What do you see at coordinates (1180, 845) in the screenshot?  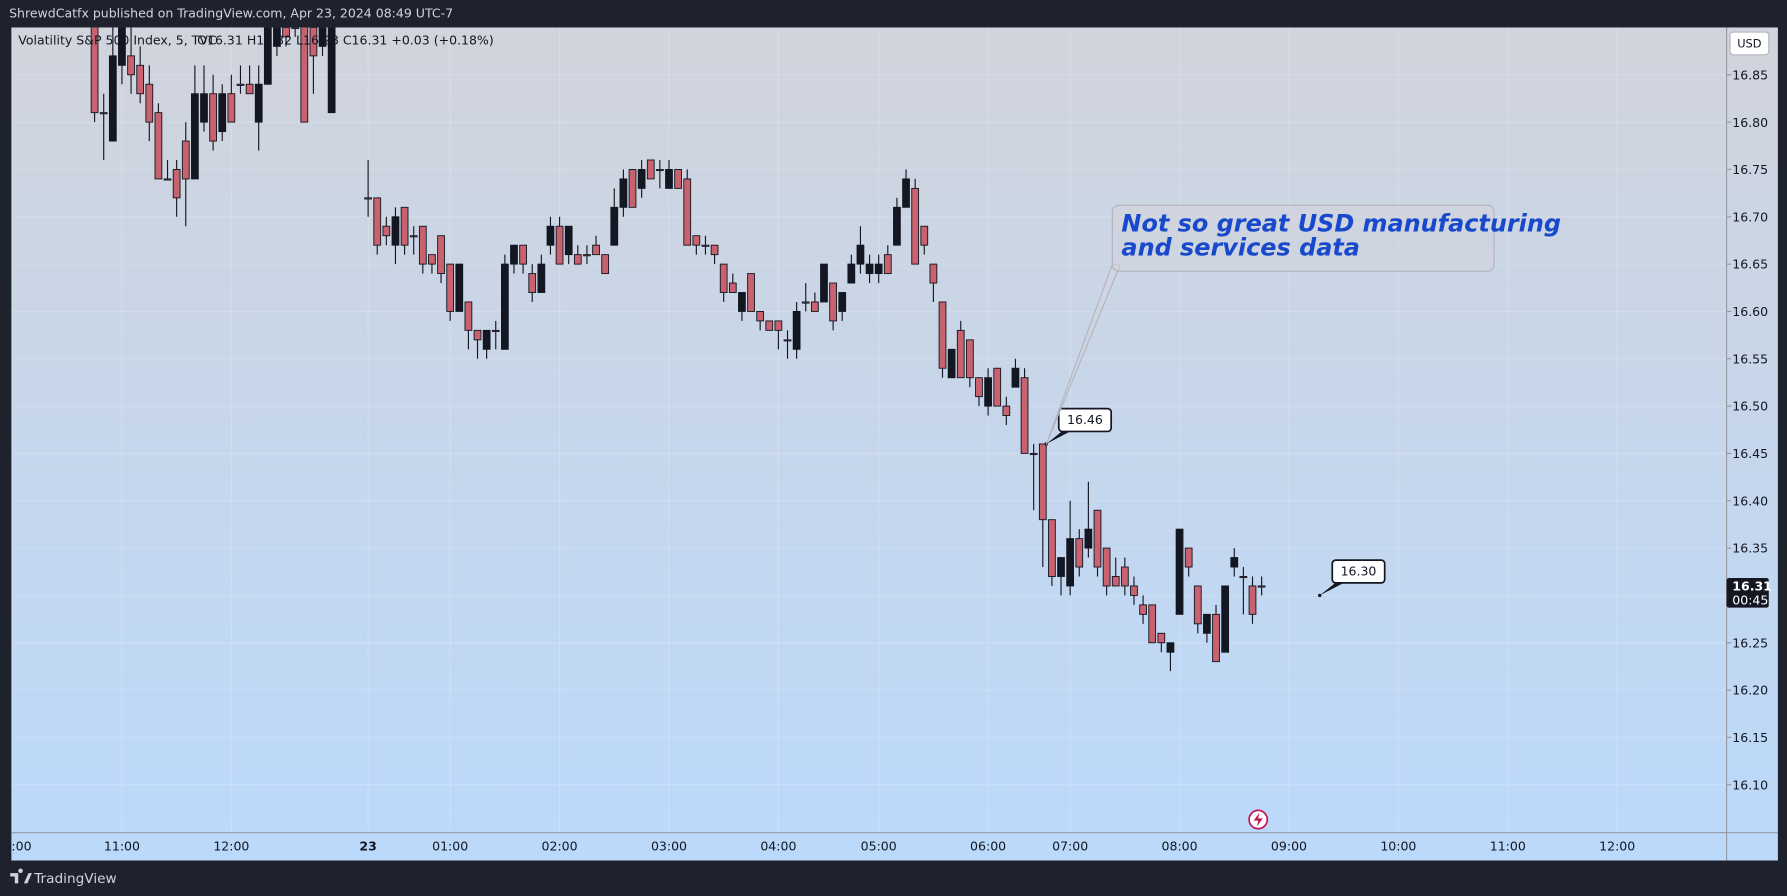 I see `x-tick-label: 08:00` at bounding box center [1180, 845].